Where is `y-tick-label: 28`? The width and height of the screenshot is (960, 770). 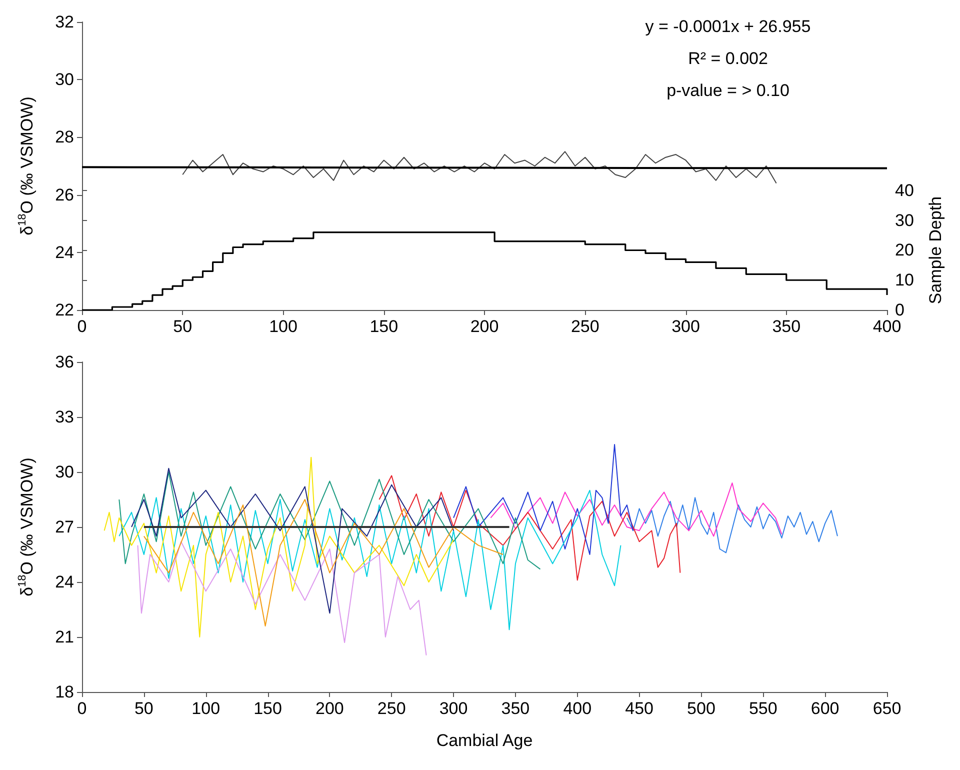
y-tick-label: 28 is located at coordinates (64, 137).